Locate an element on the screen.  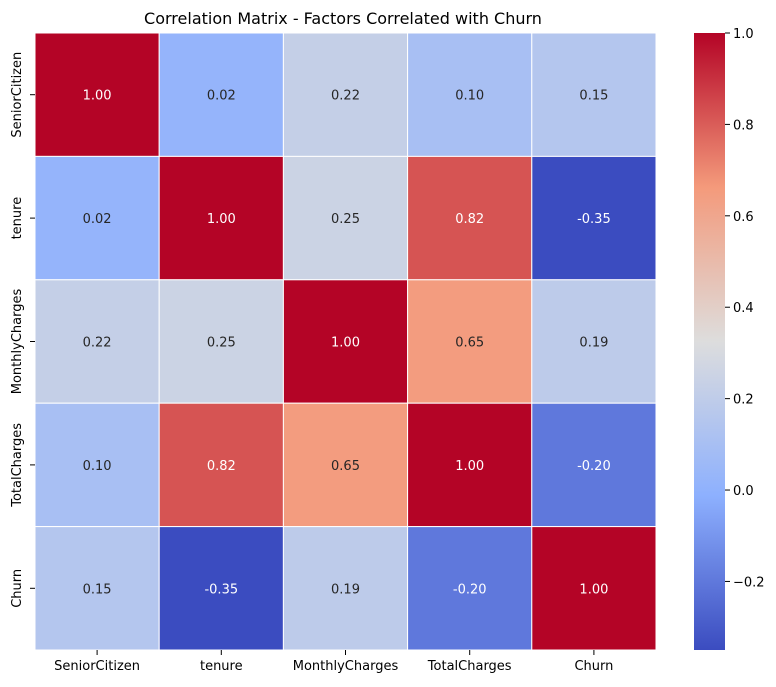
y-tick-label: tenure is located at coordinates (17, 218).